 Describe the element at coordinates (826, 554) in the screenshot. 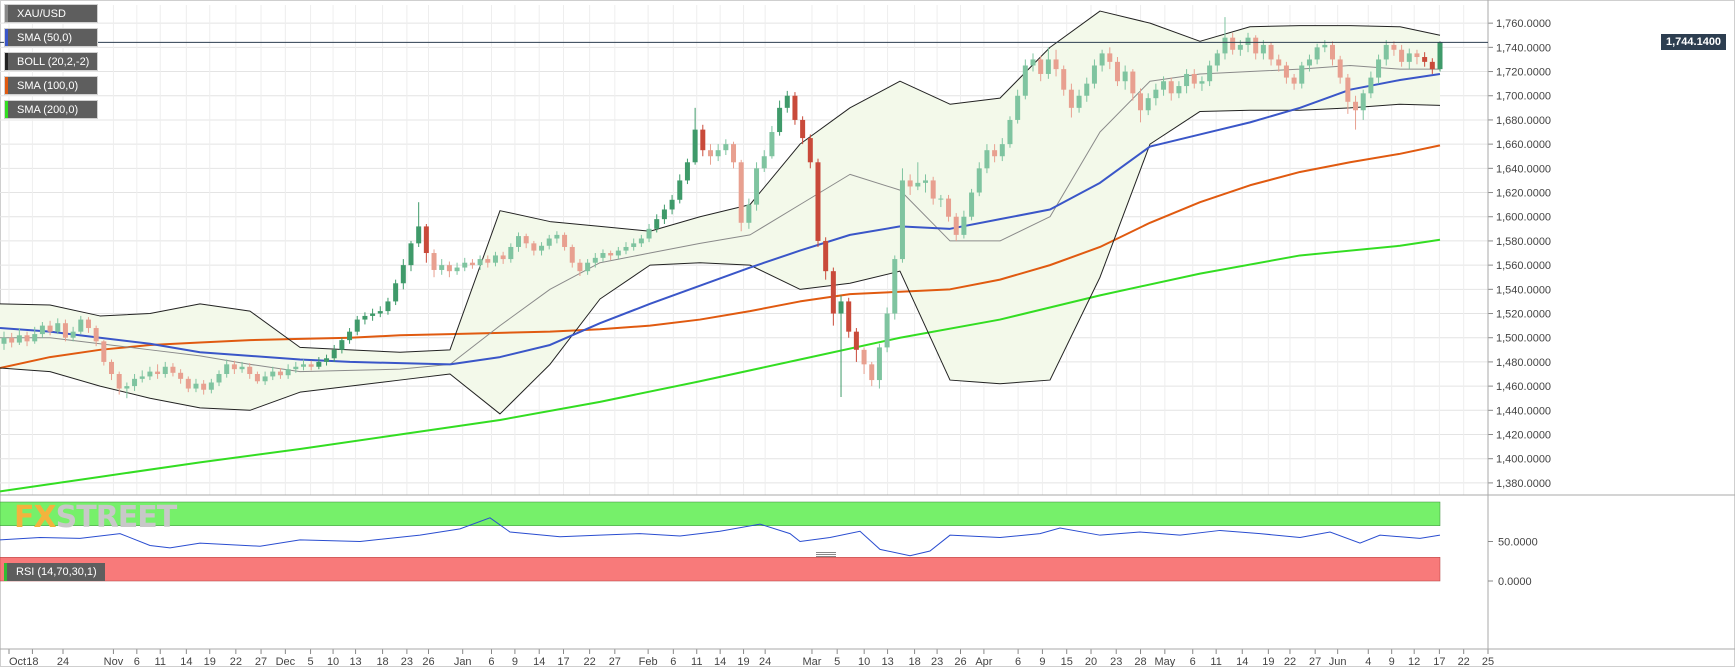

I see `pane-resize-handle` at that location.